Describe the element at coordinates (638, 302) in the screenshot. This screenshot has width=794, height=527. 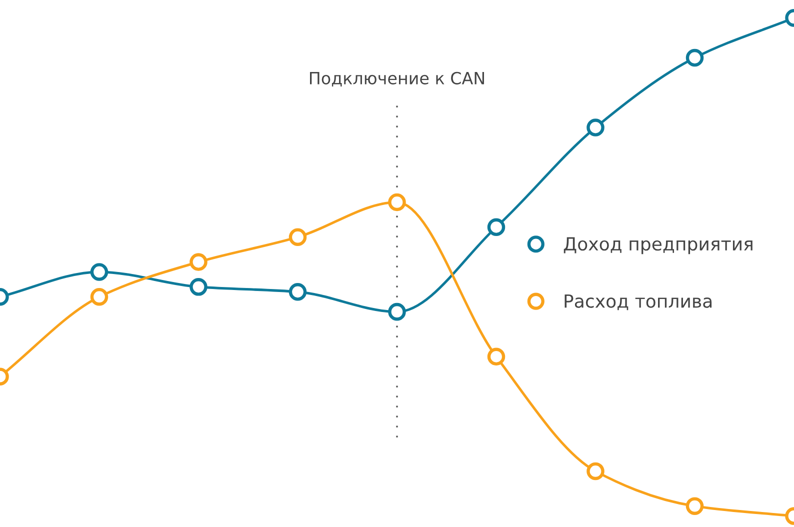
I see `legend-label: Расход топлива` at that location.